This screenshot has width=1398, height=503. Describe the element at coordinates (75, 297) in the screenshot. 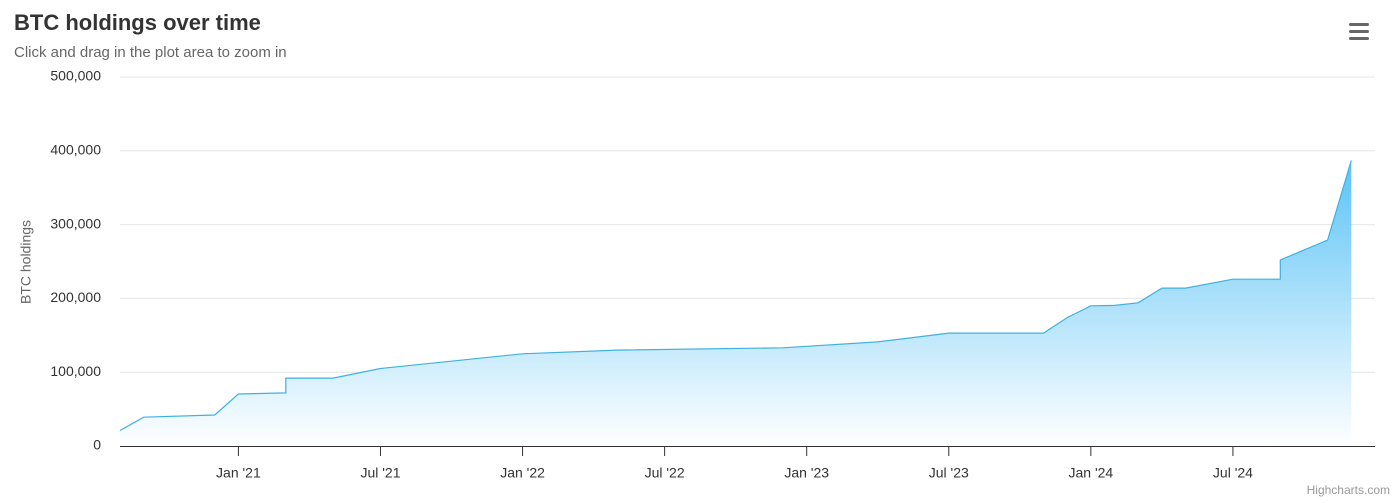

I see `y-tick-label: 200,000` at that location.